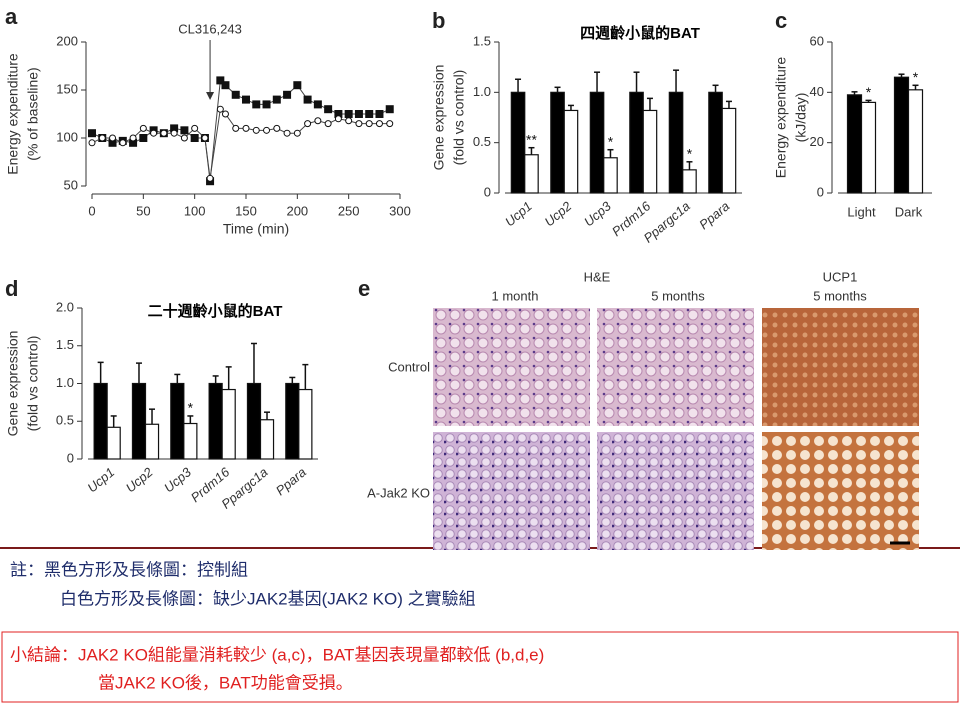 Image resolution: width=960 pixels, height=725 pixels. What do you see at coordinates (597, 276) in the screenshot?
I see `group-label: H&E` at bounding box center [597, 276].